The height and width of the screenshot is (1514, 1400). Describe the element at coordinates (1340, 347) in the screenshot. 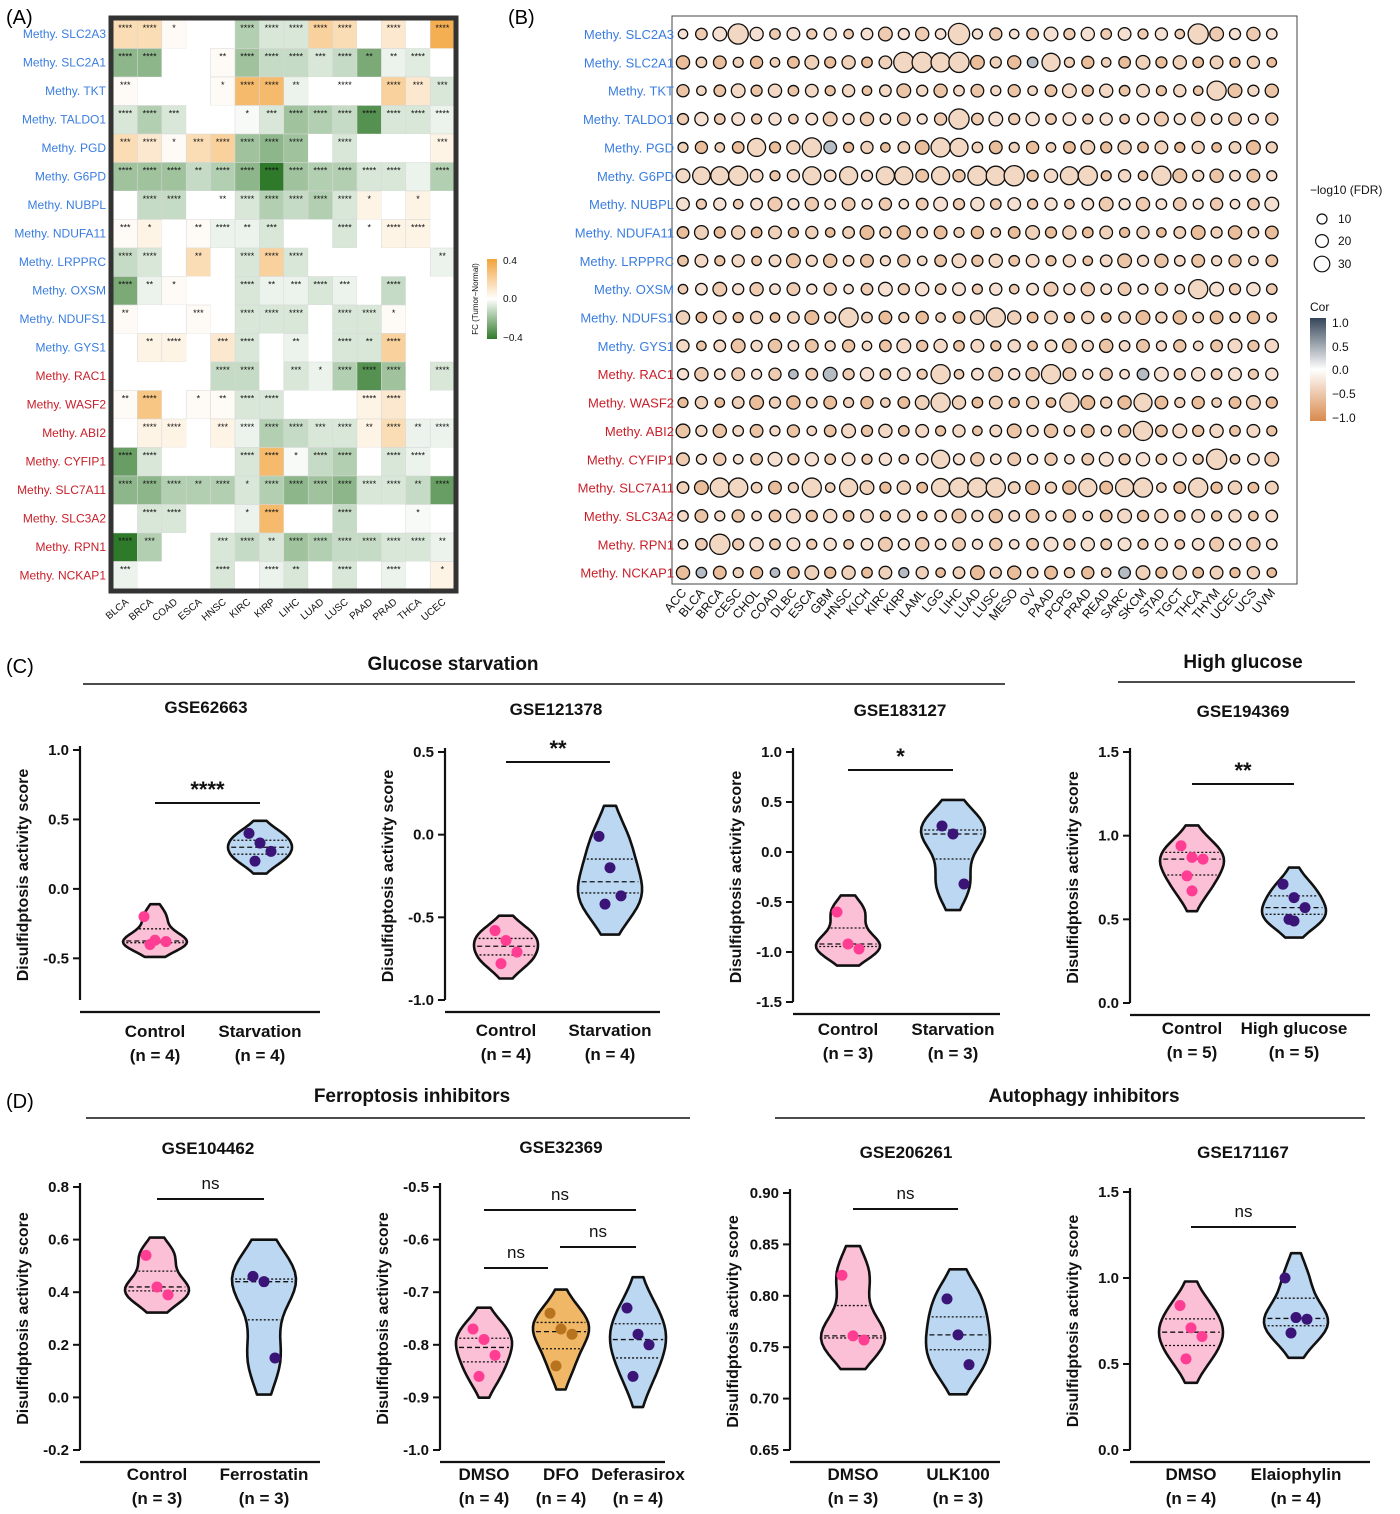

I see `color-legend-tick: 0.5` at that location.